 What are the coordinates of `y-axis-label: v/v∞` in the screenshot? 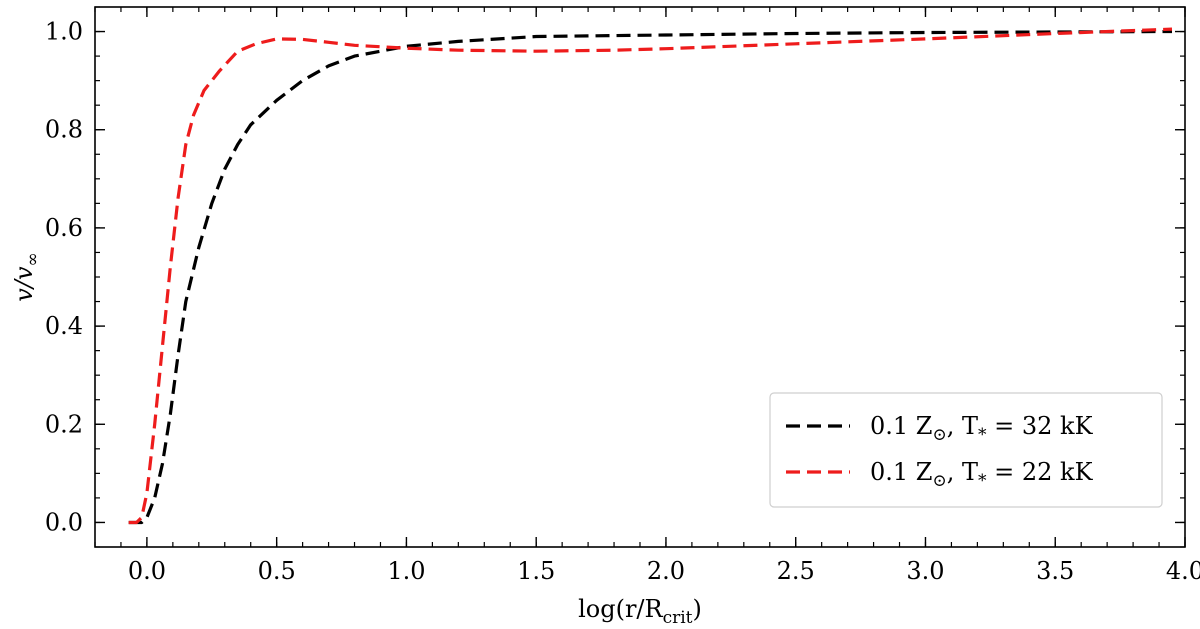 It's located at (26, 276).